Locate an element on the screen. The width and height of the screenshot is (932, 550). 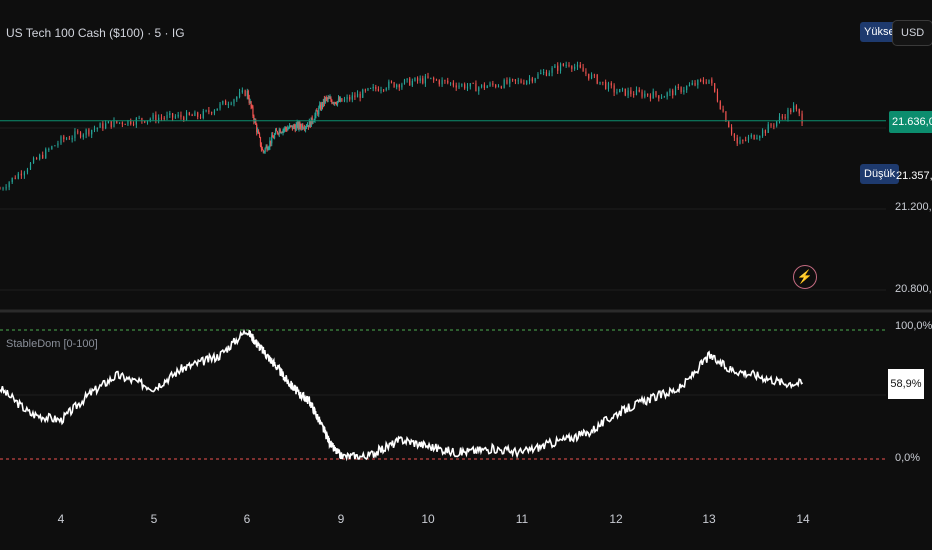
x-axis-label: 4 is located at coordinates (61, 519).